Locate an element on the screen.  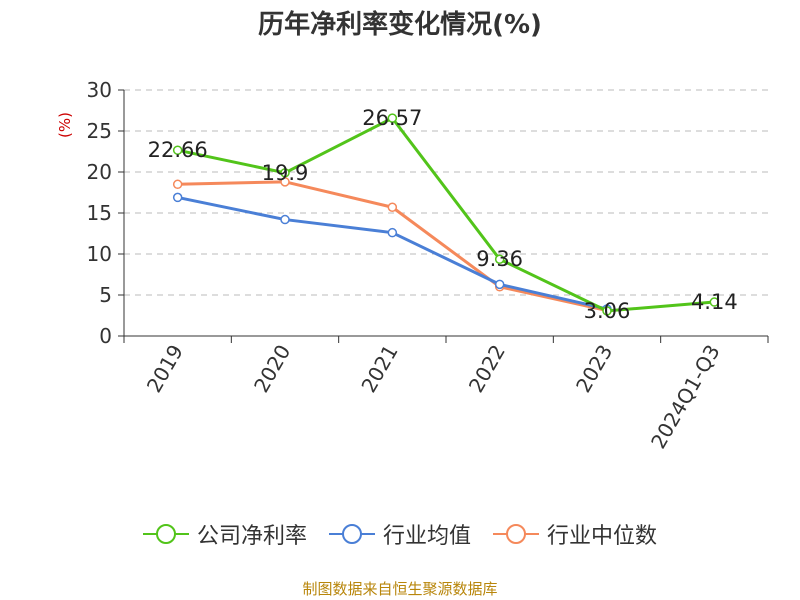
x-tick-label: 2021 is located at coordinates (379, 369).